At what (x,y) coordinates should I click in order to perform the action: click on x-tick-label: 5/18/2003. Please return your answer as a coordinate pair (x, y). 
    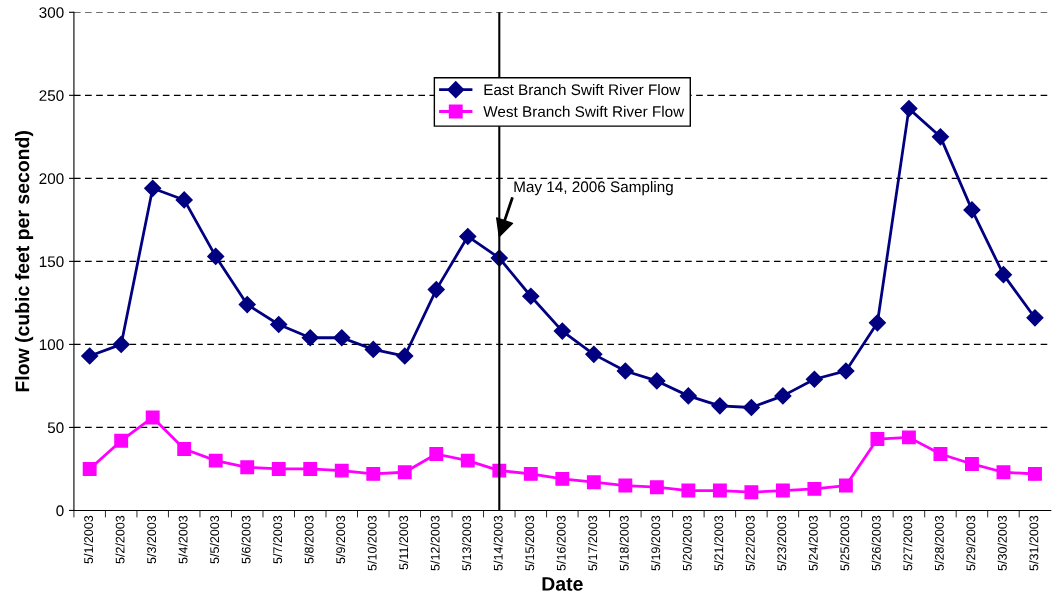
    Looking at the image, I should click on (624, 543).